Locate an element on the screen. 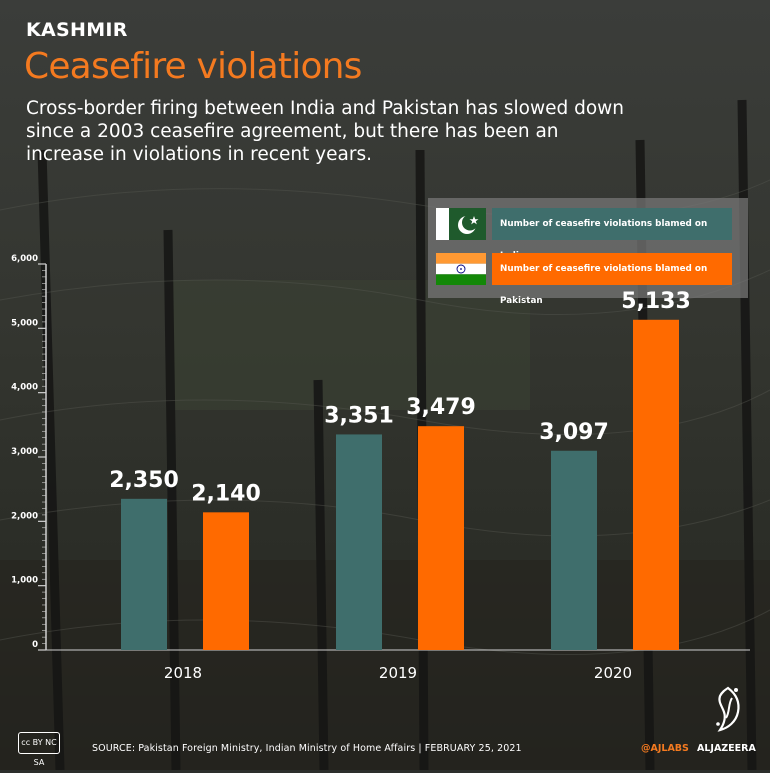 This screenshot has width=770, height=773. ajlabs-handle: @AJLABS is located at coordinates (665, 748).